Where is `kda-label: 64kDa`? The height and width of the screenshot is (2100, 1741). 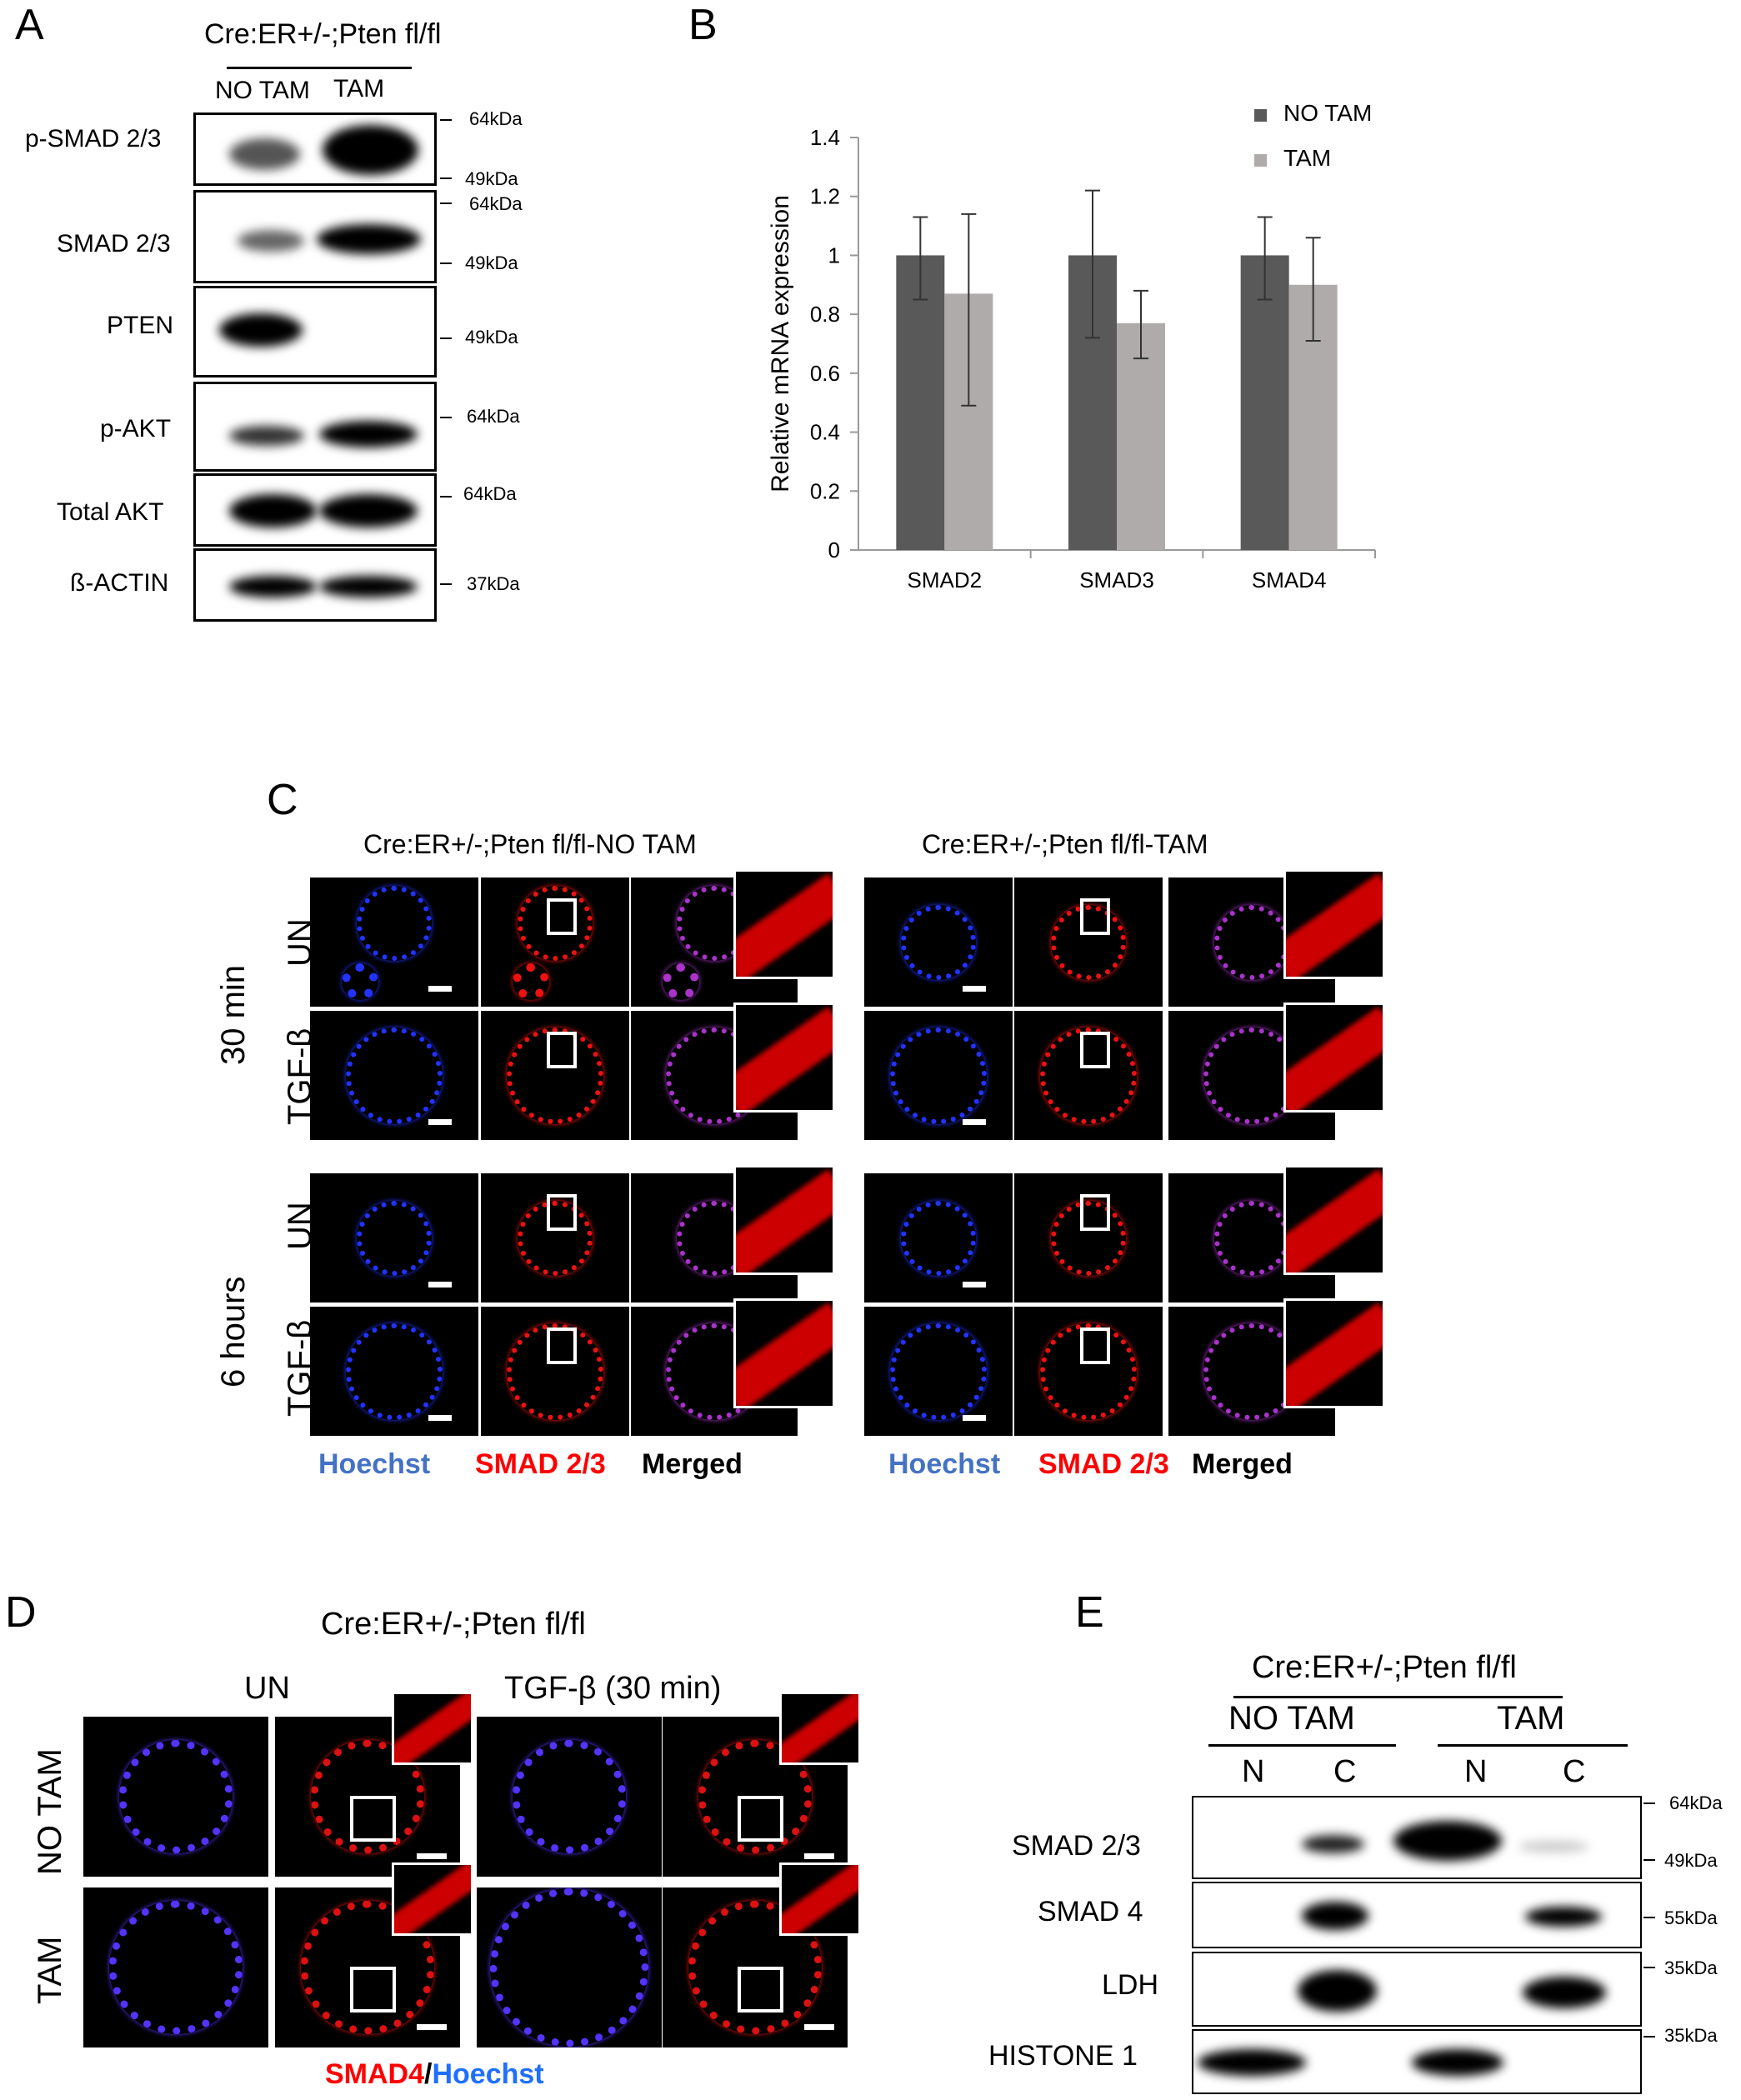 kda-label: 64kDa is located at coordinates (493, 416).